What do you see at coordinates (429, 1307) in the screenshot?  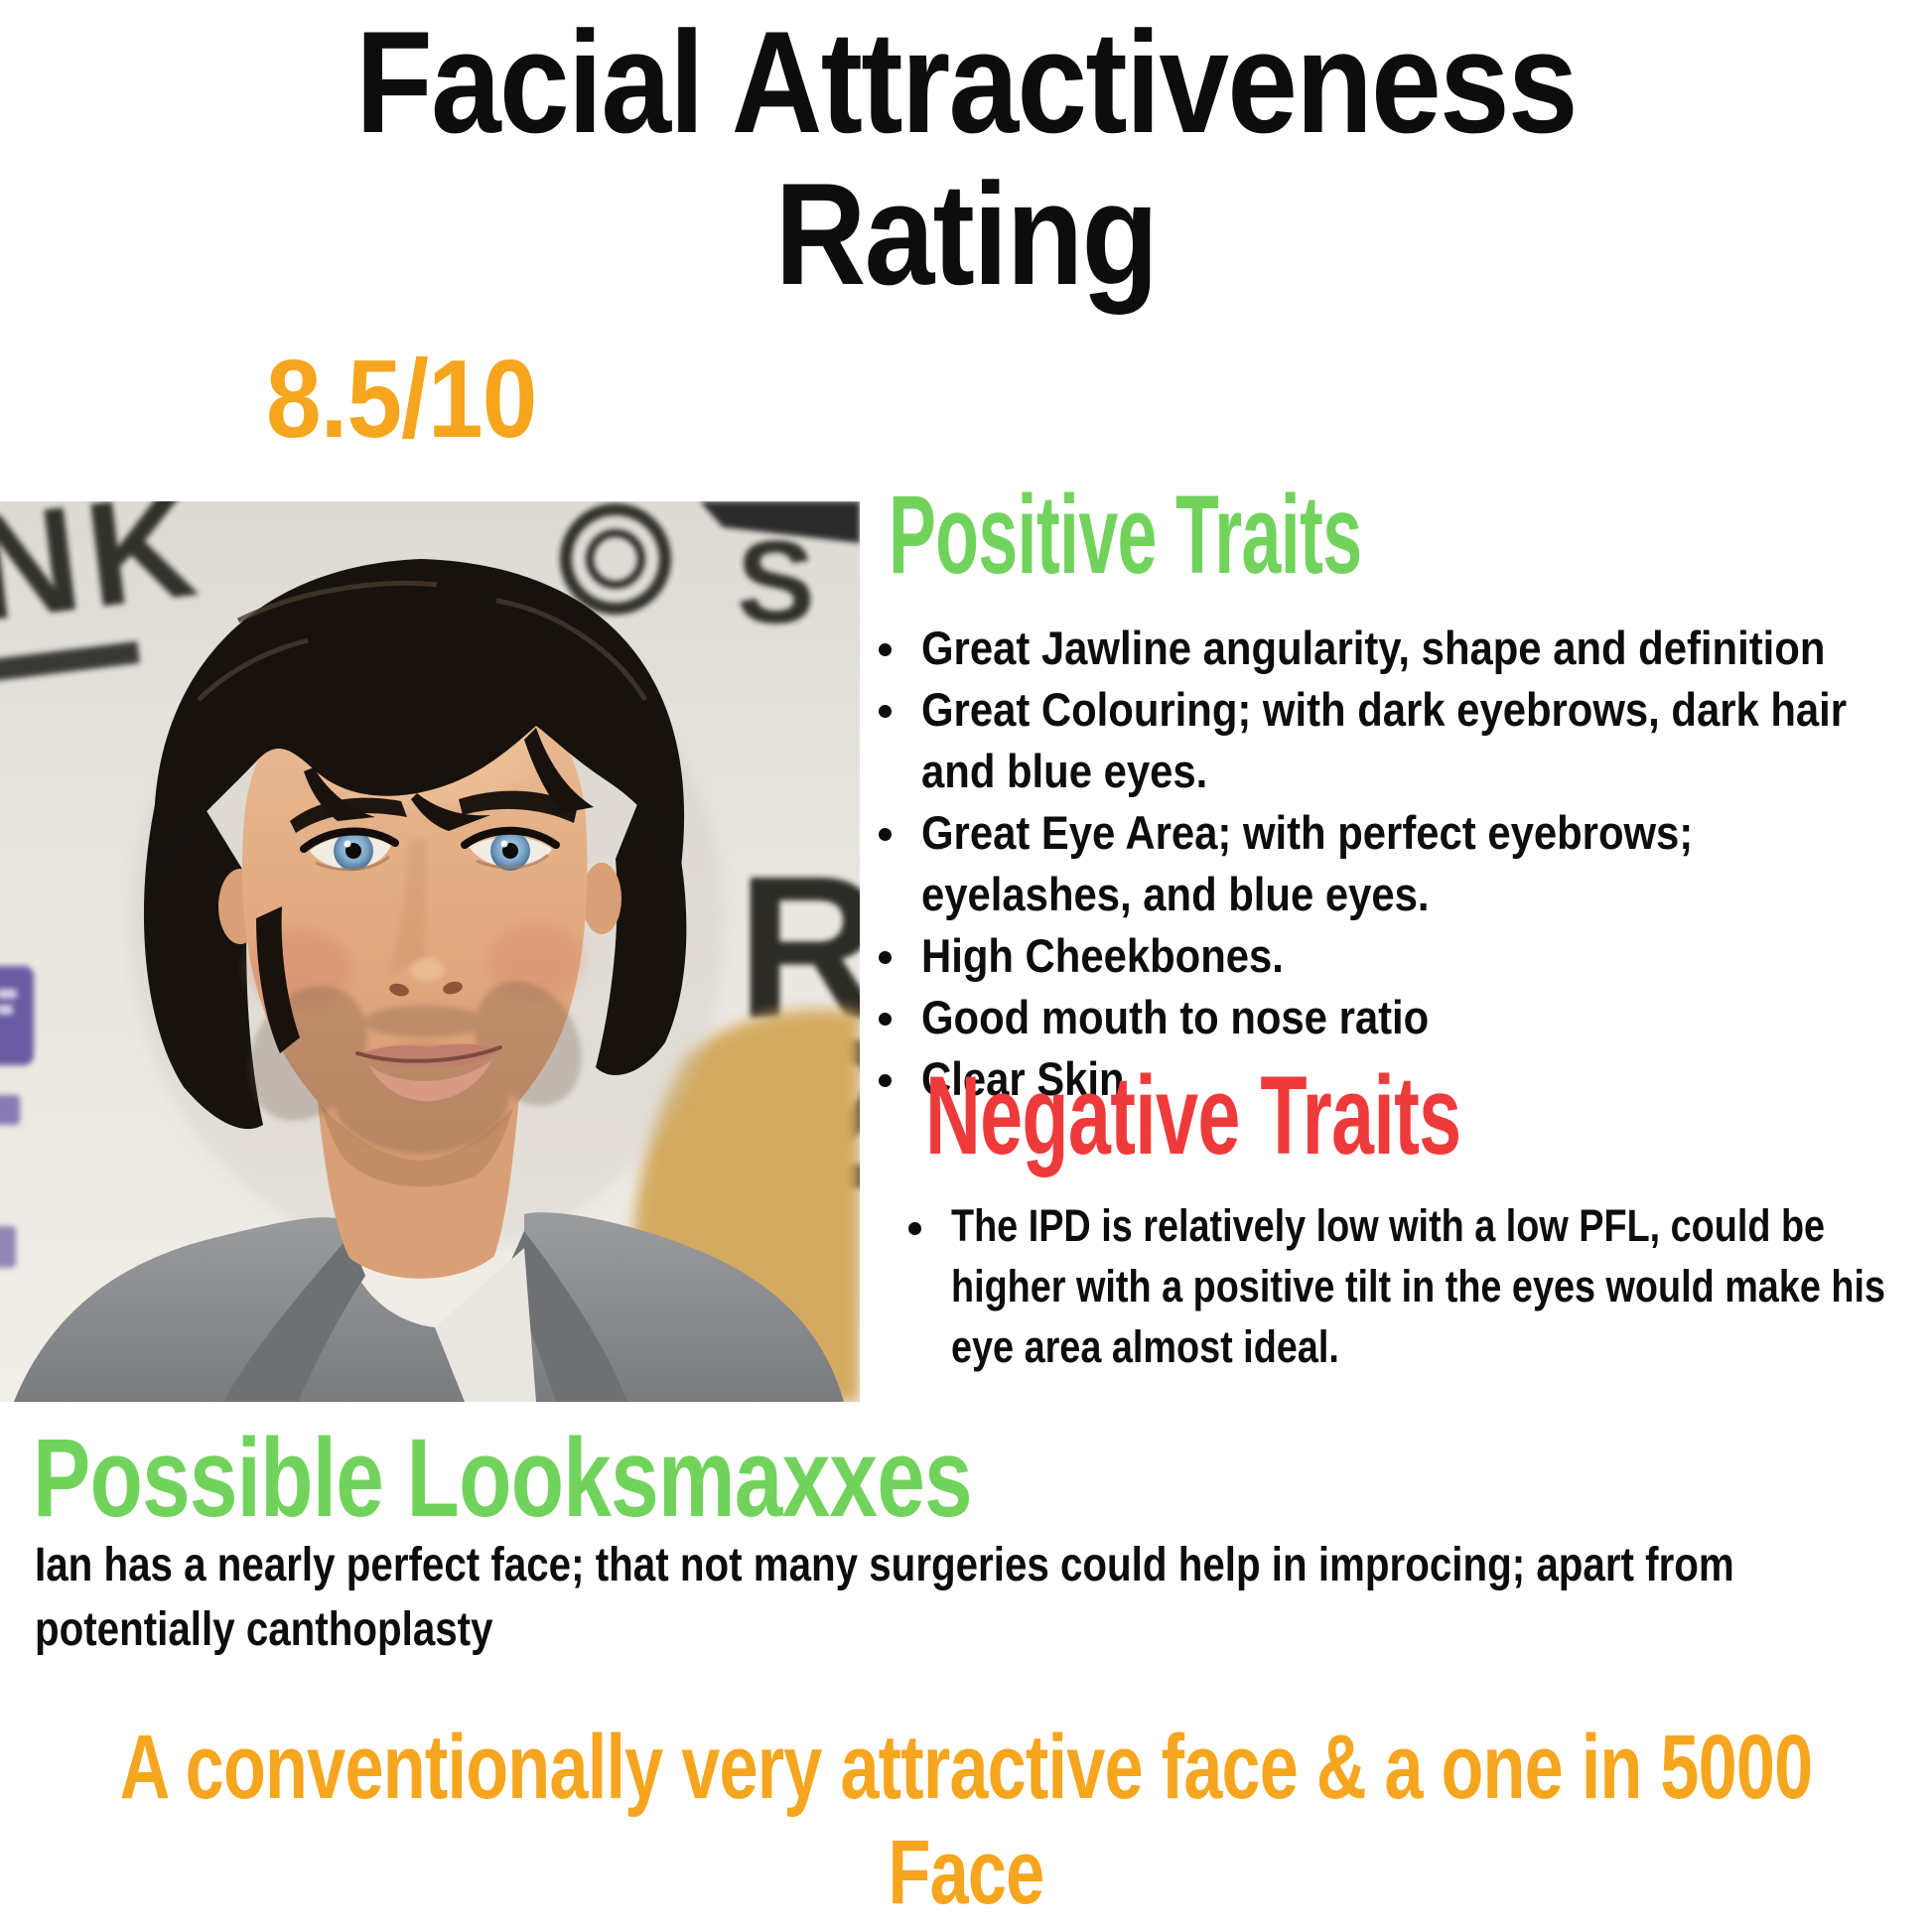 I see `suit-jacket` at bounding box center [429, 1307].